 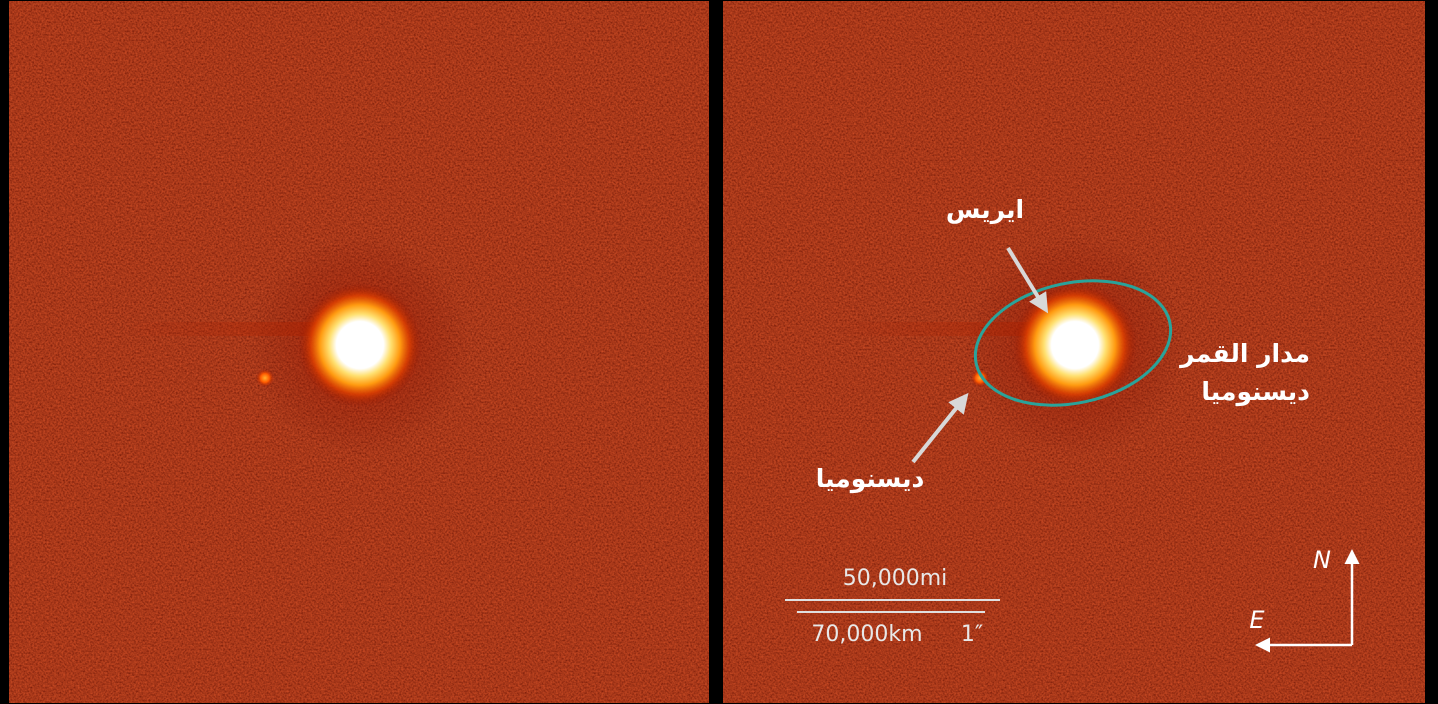 I want to click on label: ايريس, so click(x=985, y=210).